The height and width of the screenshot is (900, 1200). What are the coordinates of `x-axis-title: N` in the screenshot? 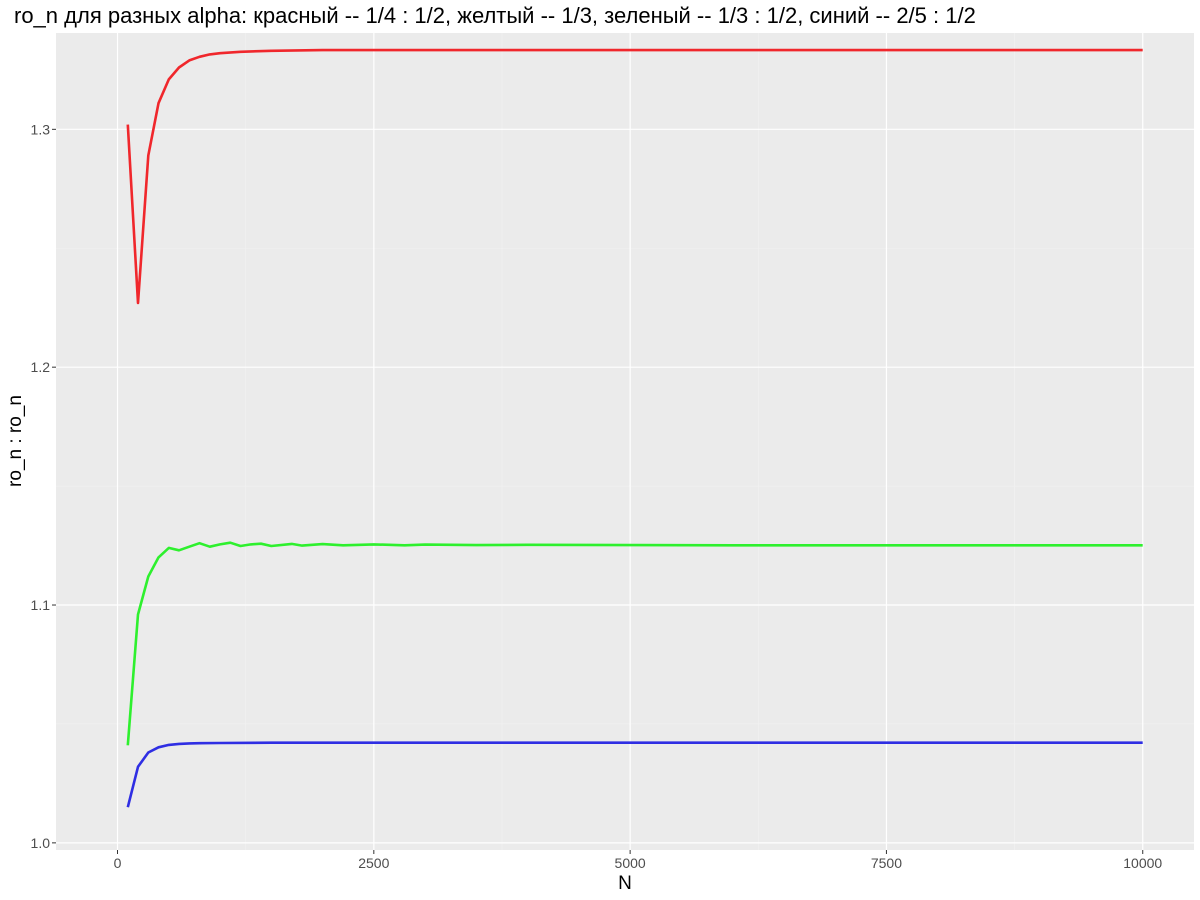 It's located at (625, 883).